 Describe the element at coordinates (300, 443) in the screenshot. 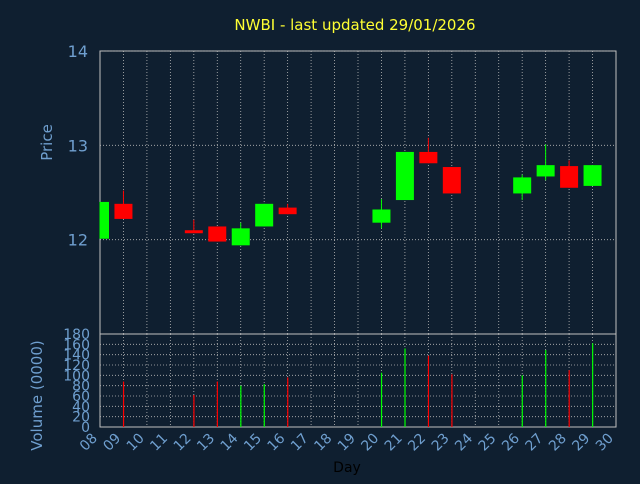

I see `day-tick-label: 17` at that location.